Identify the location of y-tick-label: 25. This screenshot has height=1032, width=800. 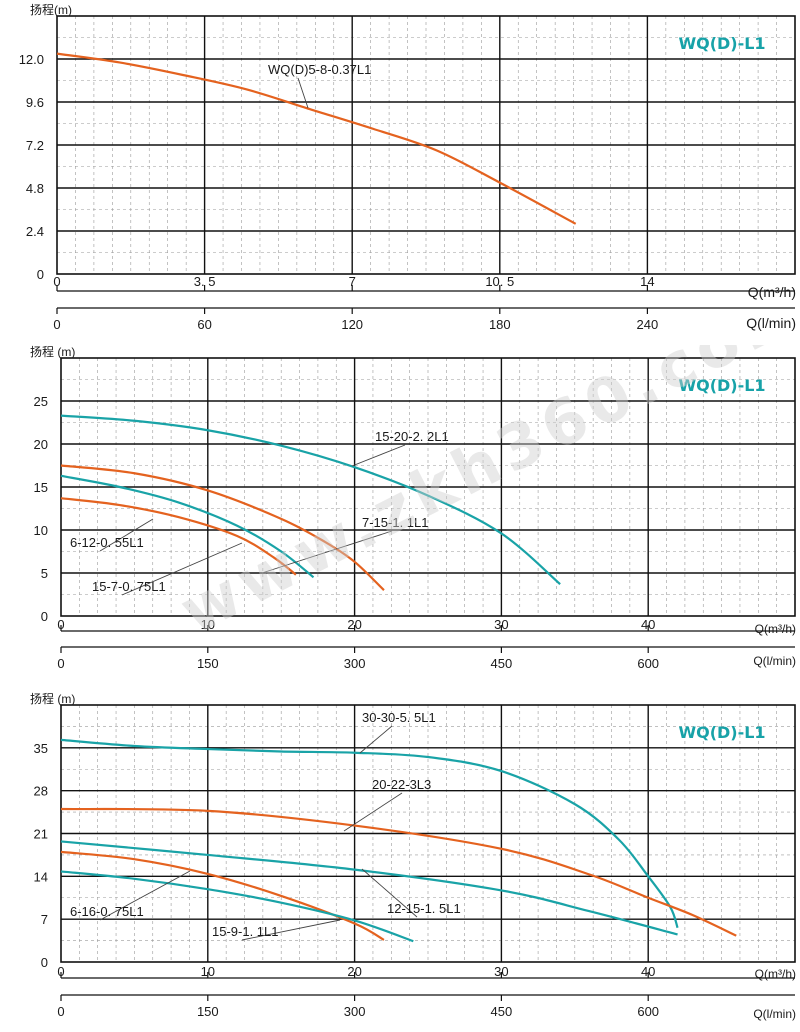
(41, 401).